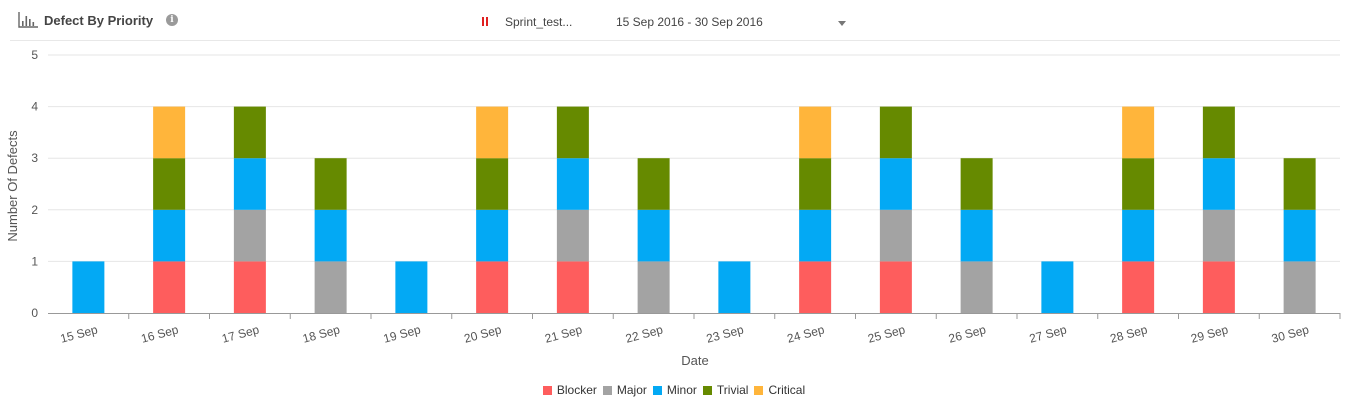  What do you see at coordinates (34, 158) in the screenshot?
I see `y-tick-label: 3` at bounding box center [34, 158].